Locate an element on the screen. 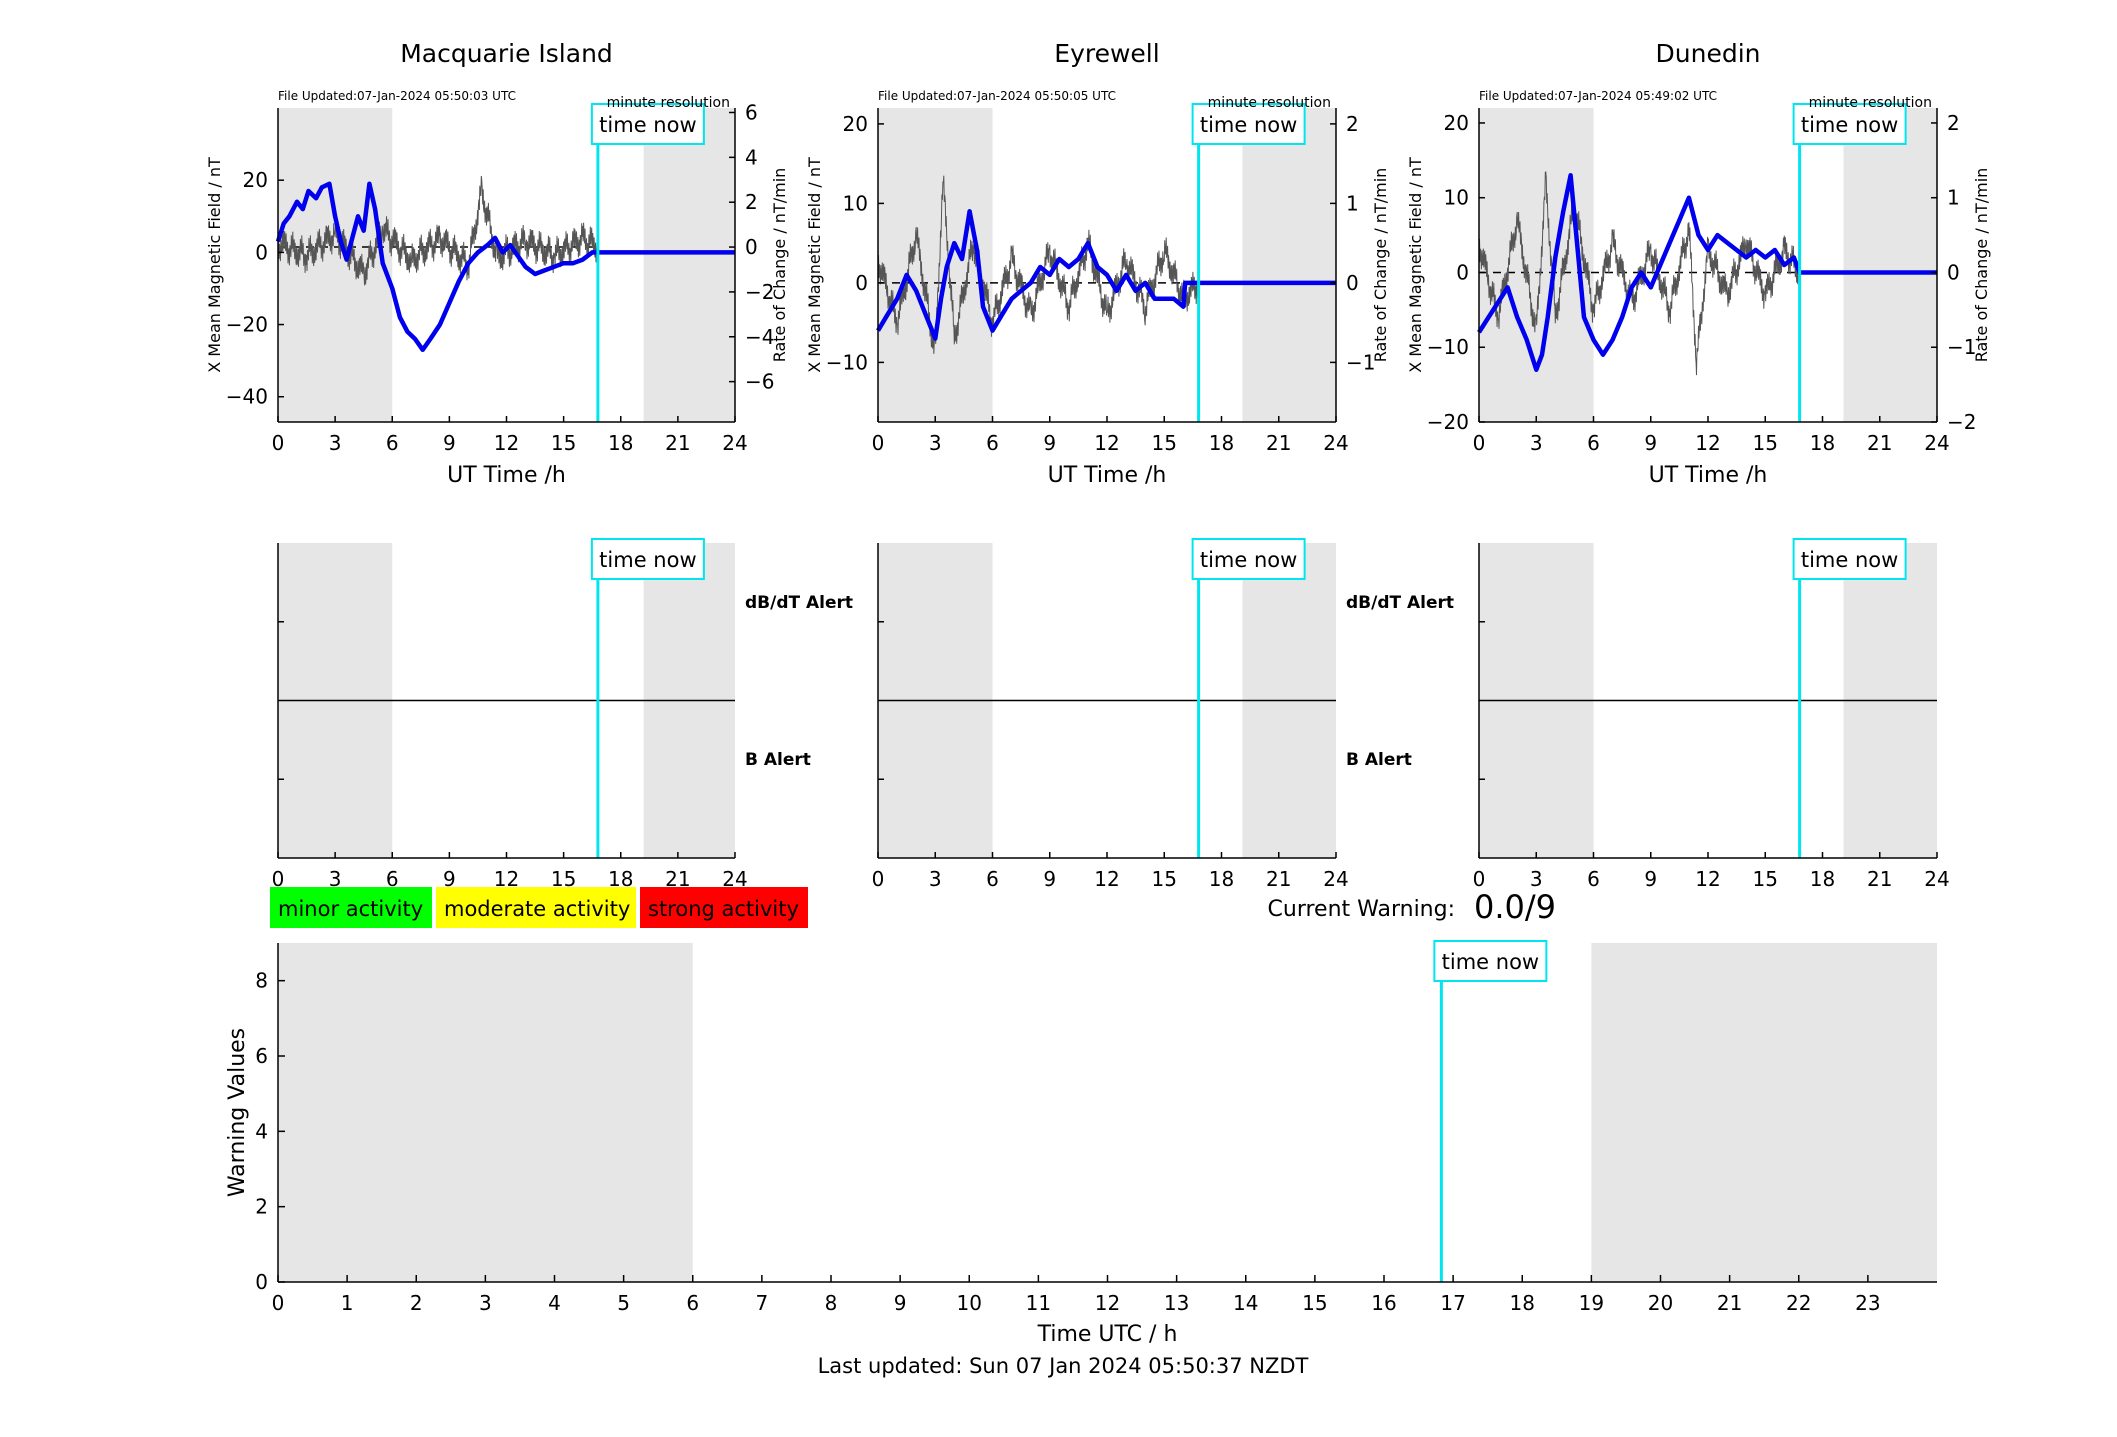 This screenshot has height=1437, width=2117. x-tick-label: 15 is located at coordinates (1314, 1303).